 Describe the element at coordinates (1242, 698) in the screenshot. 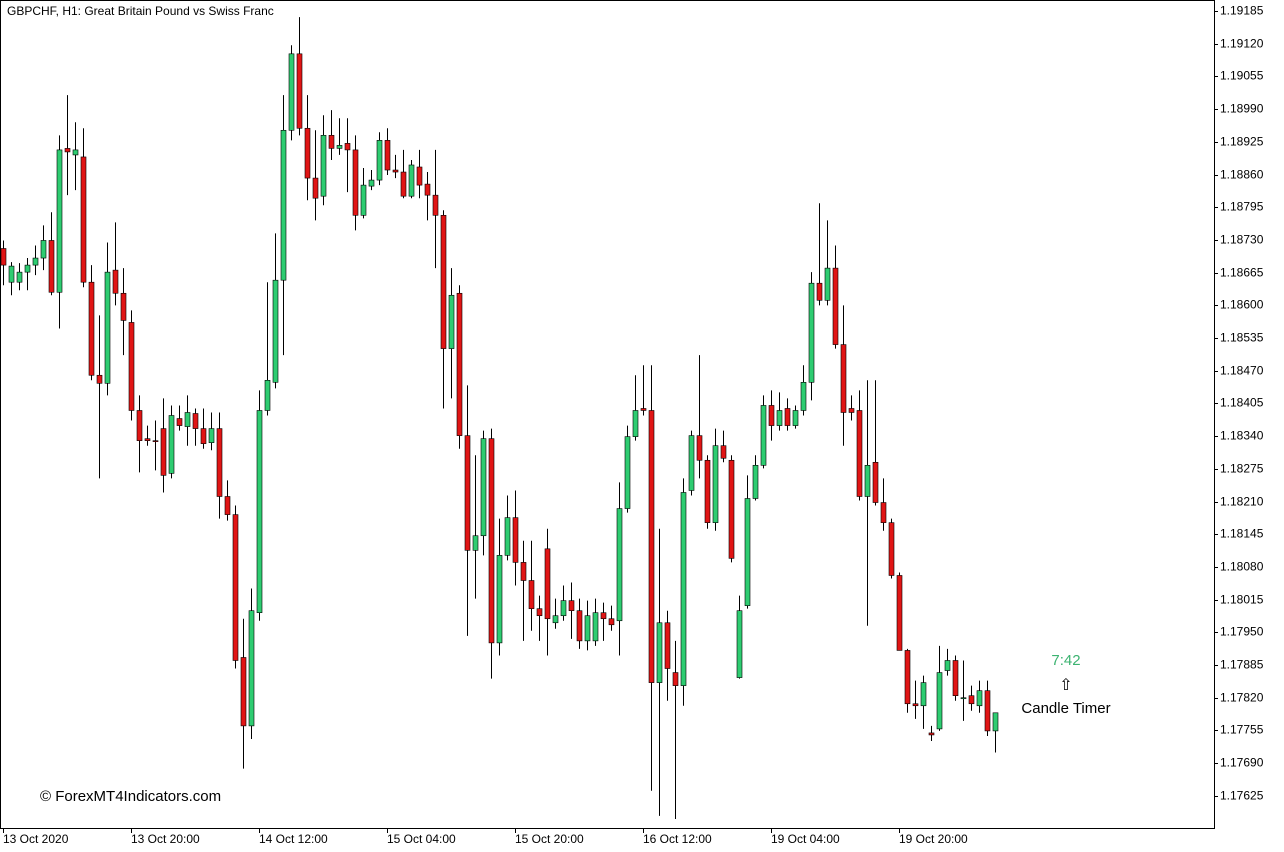

I see `y-tick-label: 1.17820` at that location.